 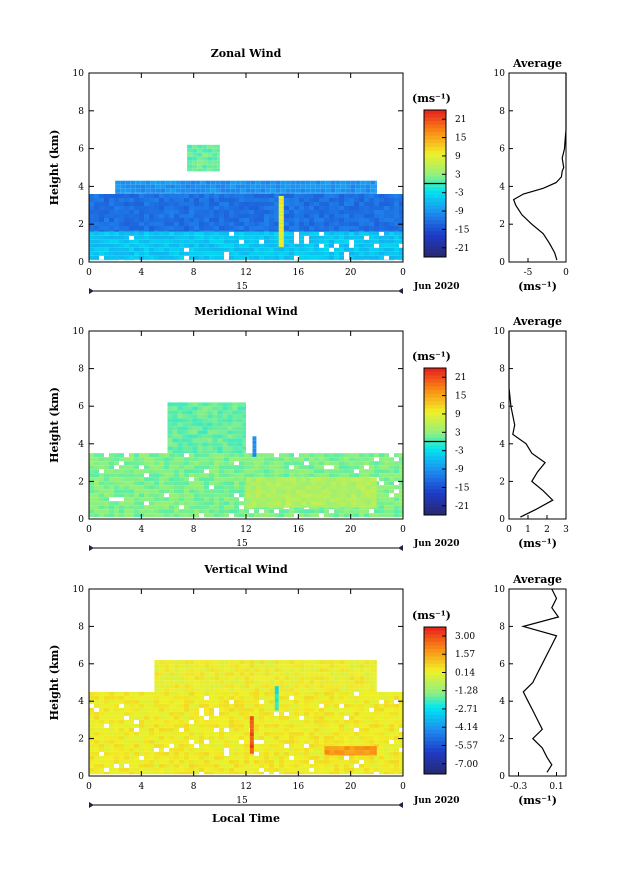 What do you see at coordinates (528, 530) in the screenshot?
I see `average-x-tick-label: 1` at bounding box center [528, 530].